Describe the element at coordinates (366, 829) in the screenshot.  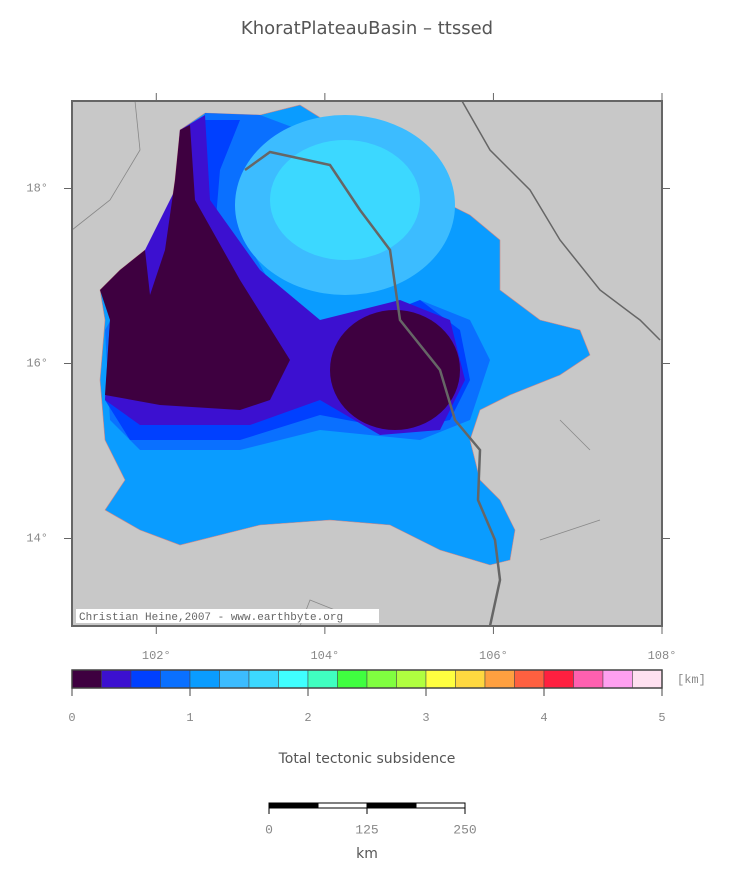
I see `scalebar-tick-label: 125` at that location.